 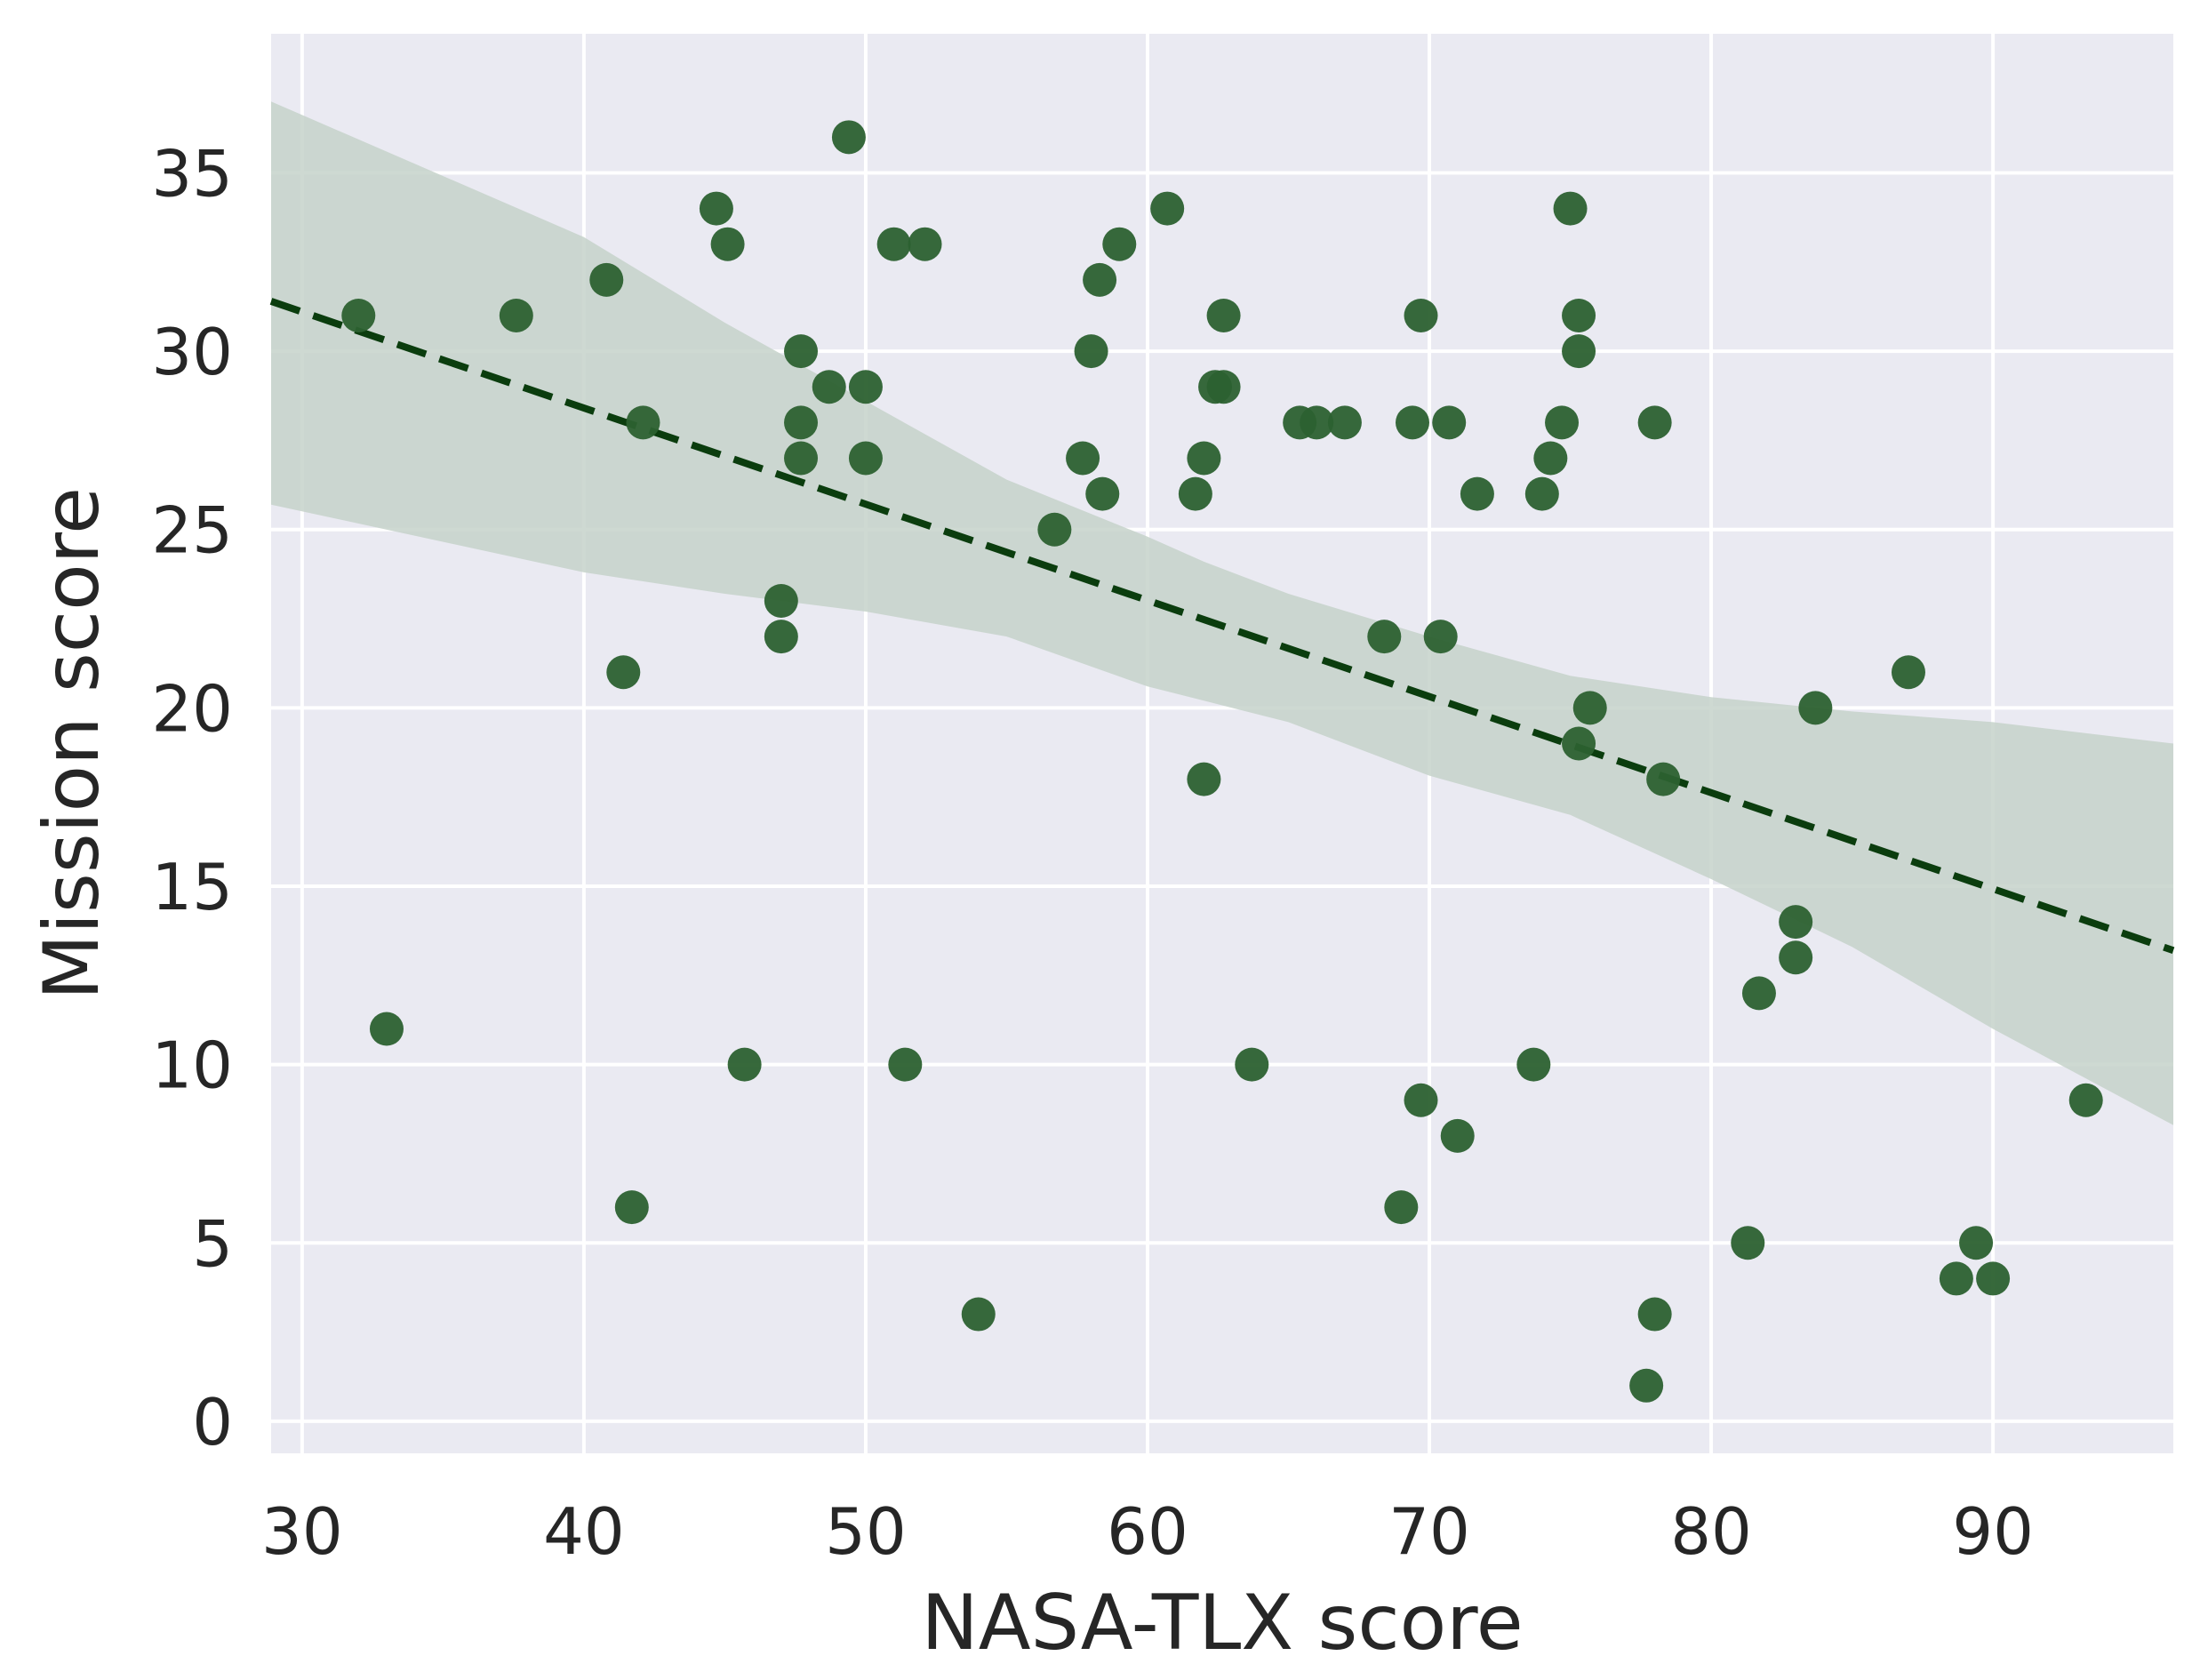 I want to click on x-tick-label: 70, so click(x=1429, y=1531).